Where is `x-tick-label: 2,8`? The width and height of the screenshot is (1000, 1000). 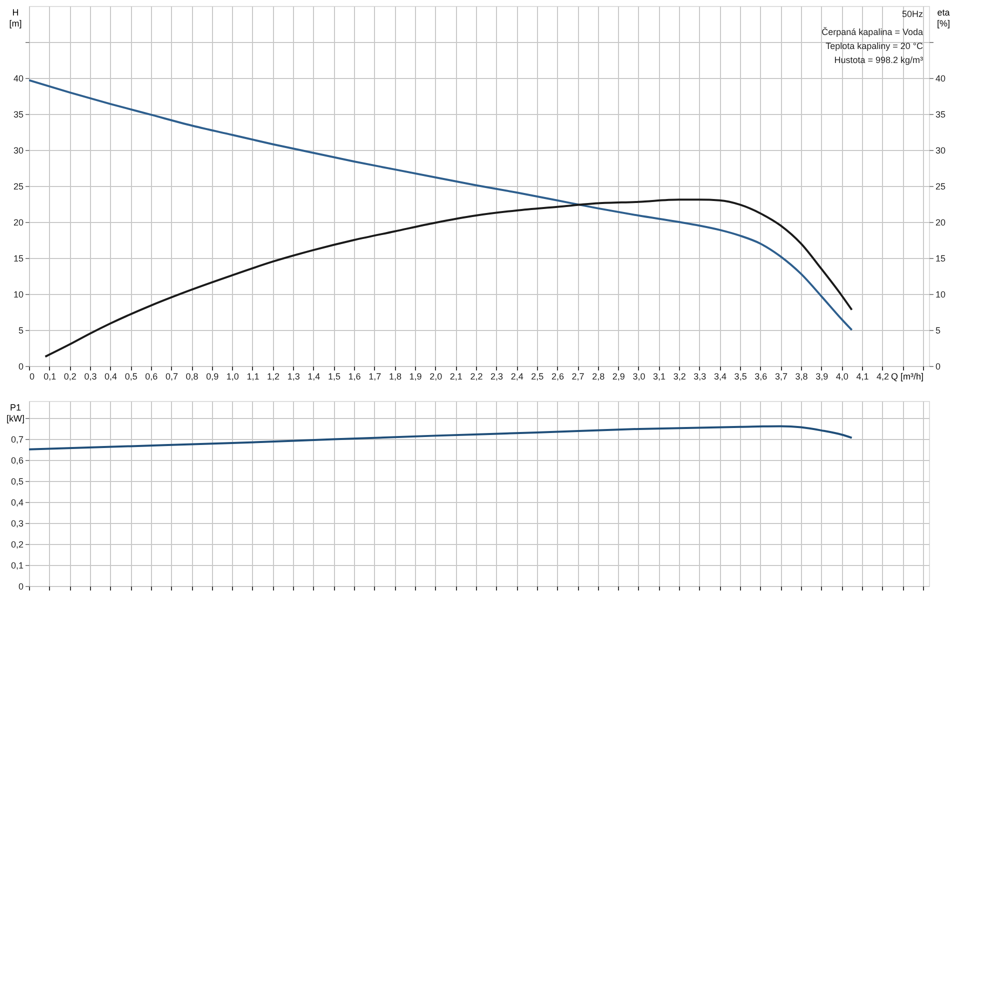
x-tick-label: 2,8 is located at coordinates (598, 377).